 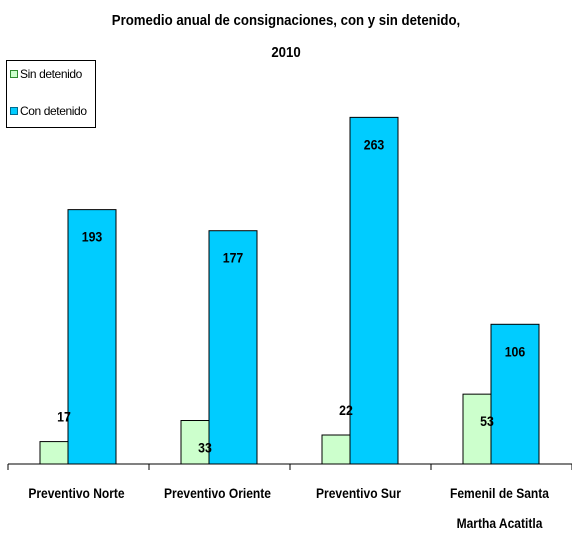 What do you see at coordinates (346, 410) in the screenshot?
I see `data-label-sin-detenido-2: 22` at bounding box center [346, 410].